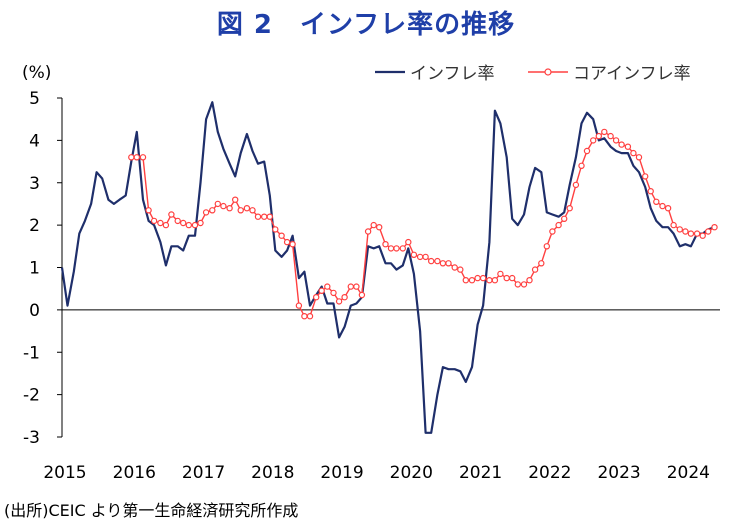 Image resolution: width=732 pixels, height=523 pixels. Describe the element at coordinates (376, 473) in the screenshot. I see `x-axis-ticks: 2015 2016 2017 2018 2019 2020 2021 2022 2023 2024` at that location.